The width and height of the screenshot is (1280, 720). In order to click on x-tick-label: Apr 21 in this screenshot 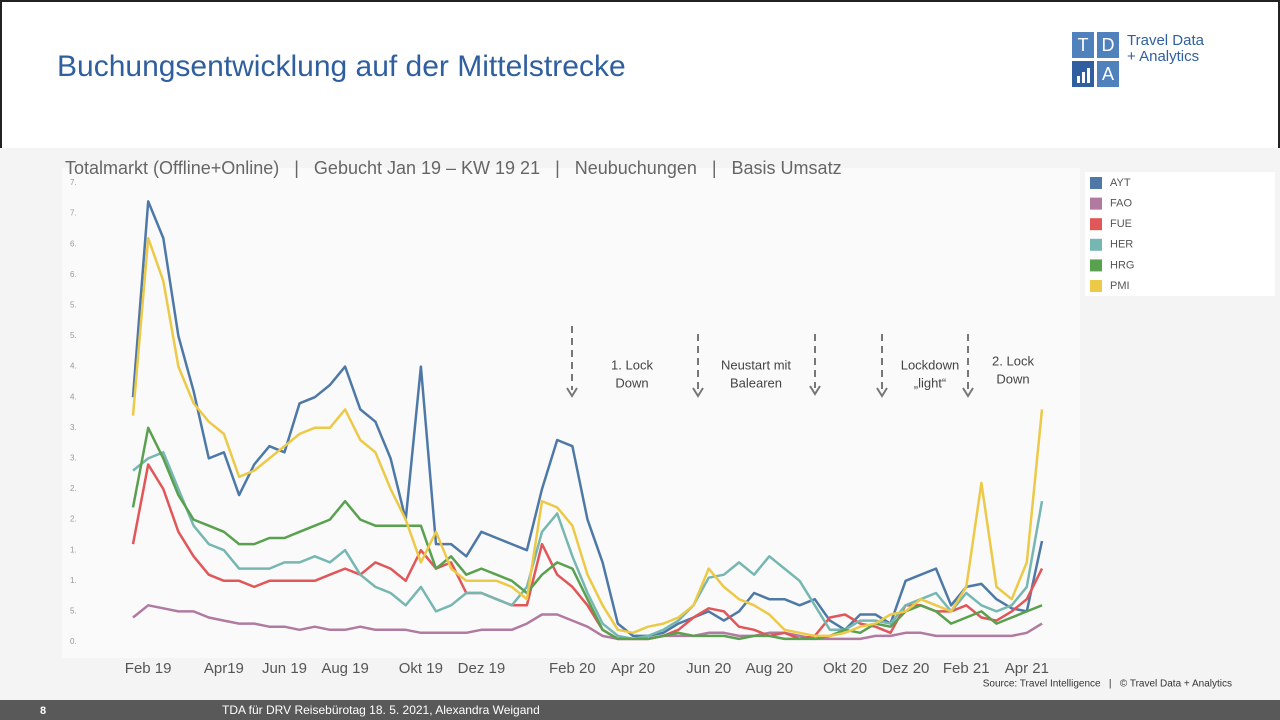, I will do `click(1027, 668)`.